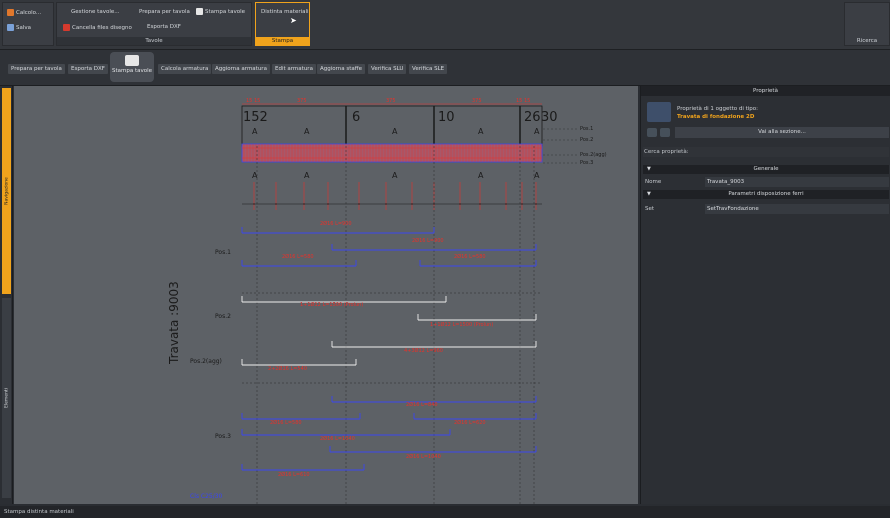 This screenshot has width=890, height=518. I want to click on set-value: SetTravFondazione, so click(797, 209).